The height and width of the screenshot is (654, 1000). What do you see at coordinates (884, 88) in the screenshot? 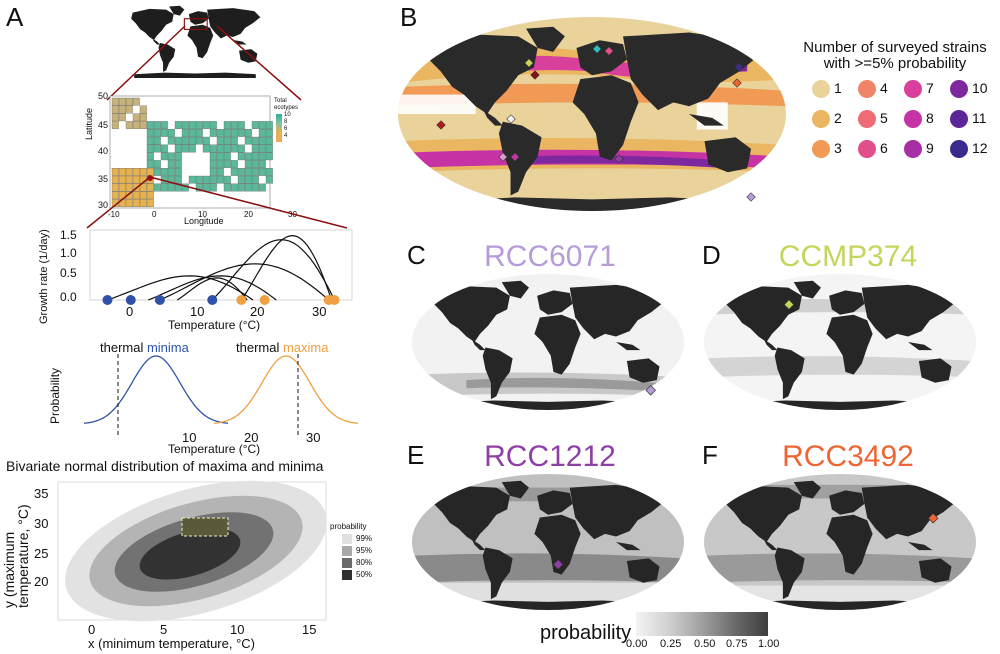
I see `strain-count-label: 4` at bounding box center [884, 88].